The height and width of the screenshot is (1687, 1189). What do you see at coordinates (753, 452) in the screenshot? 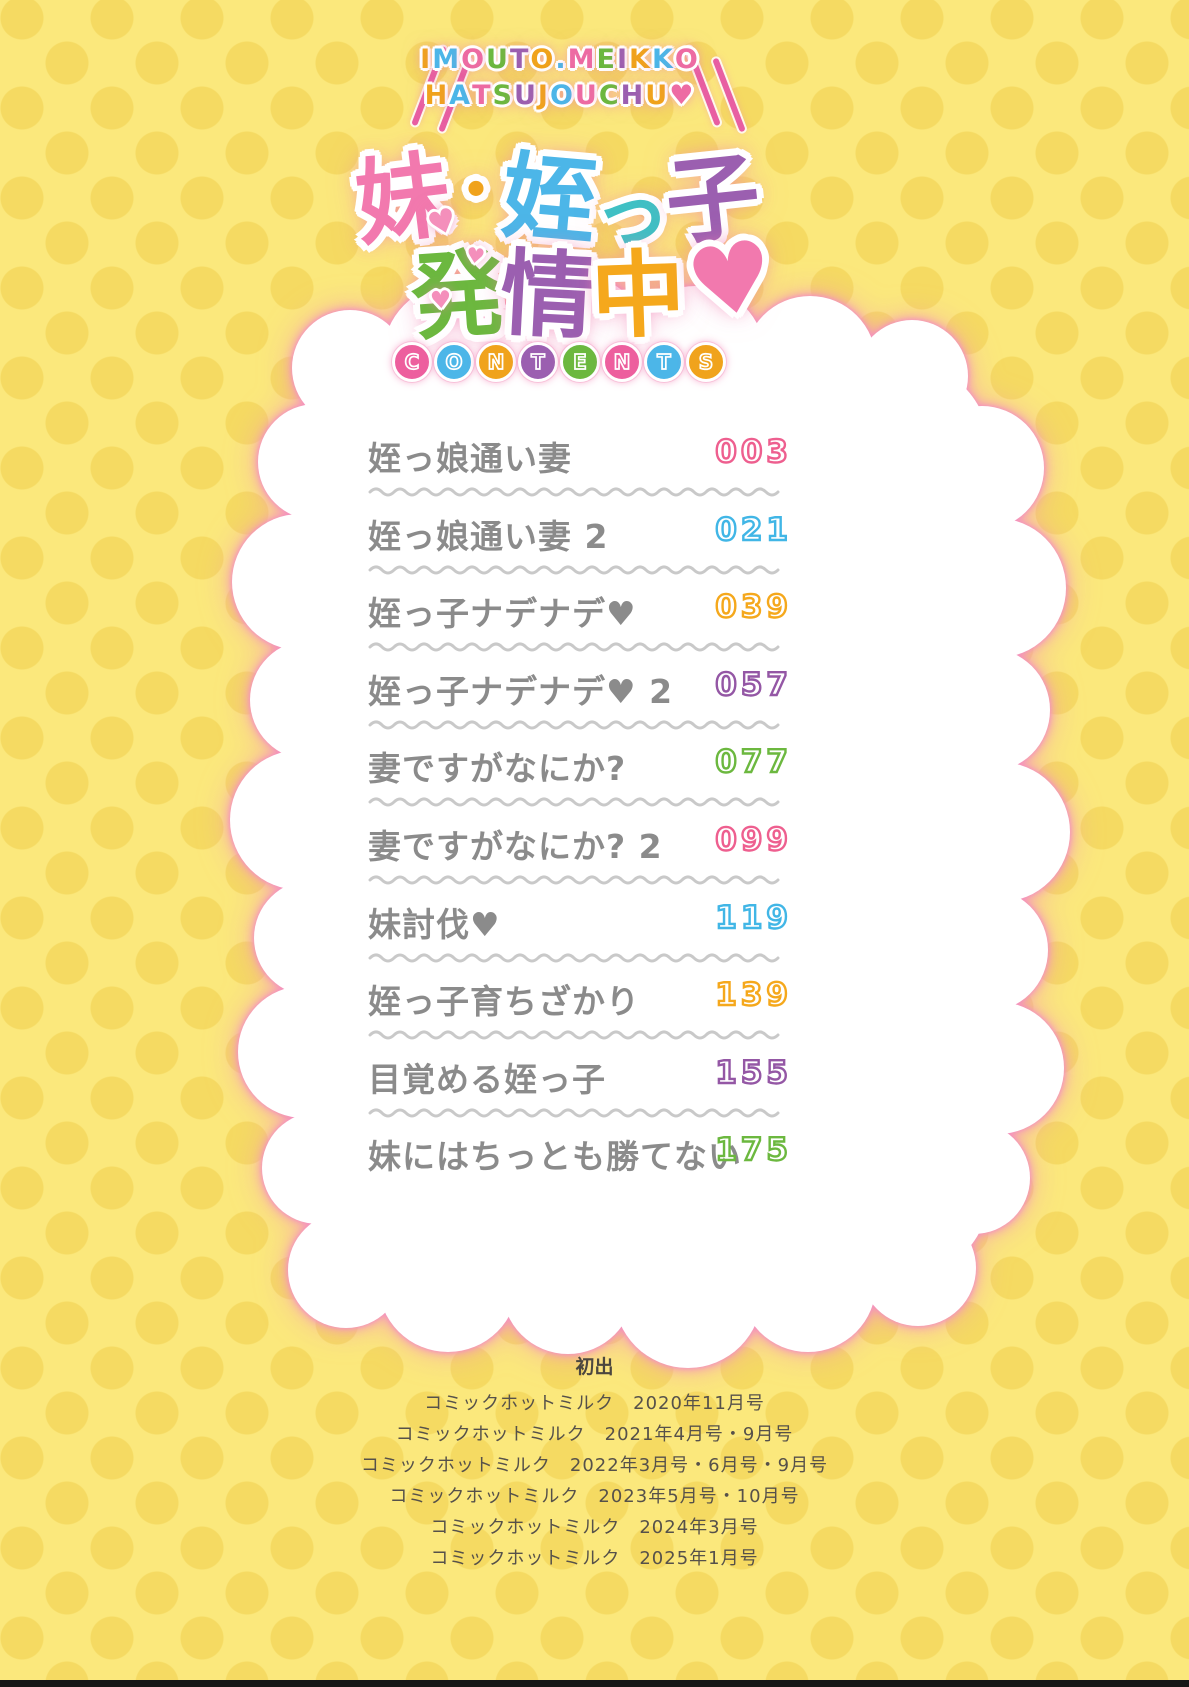
I see `toc-page-number: 003` at bounding box center [753, 452].